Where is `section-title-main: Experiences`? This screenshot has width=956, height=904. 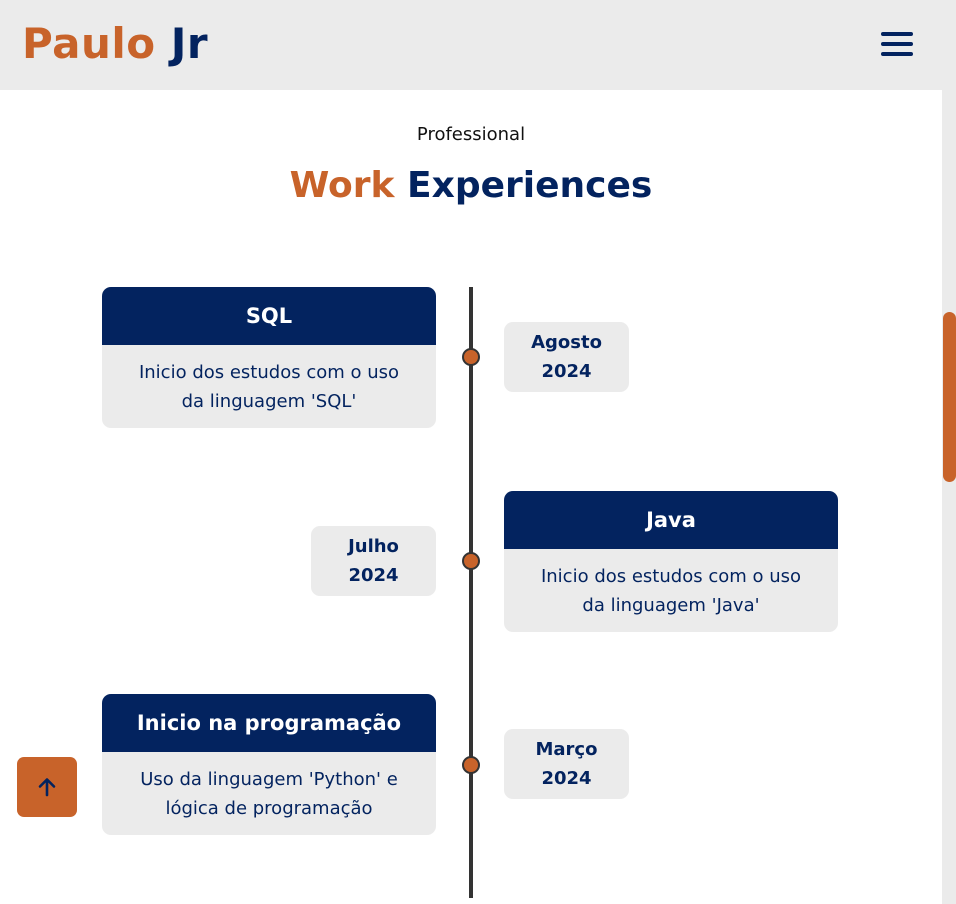
section-title-main: Experiences is located at coordinates (530, 185).